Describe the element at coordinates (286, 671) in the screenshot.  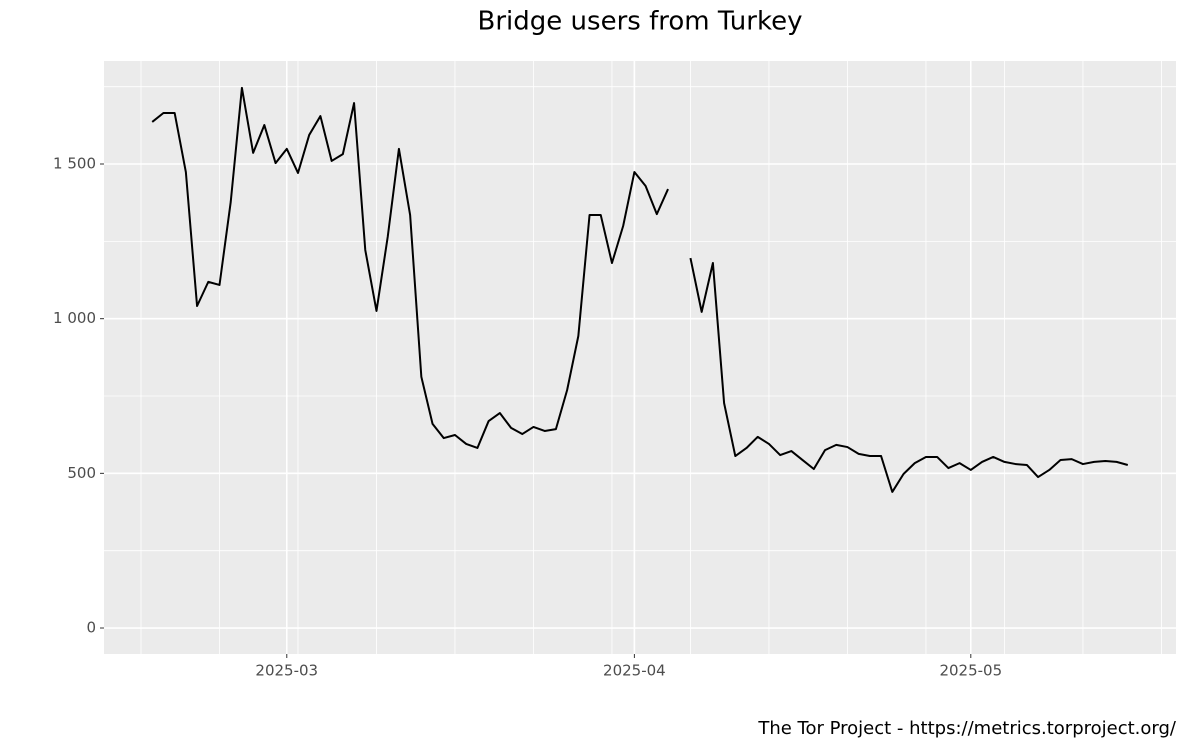
I see `x-tick-label: 2025-03` at that location.